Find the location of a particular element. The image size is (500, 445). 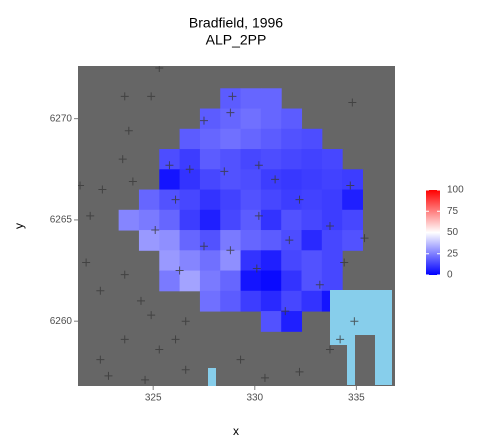

y-tick-label: 6270 is located at coordinates (61, 118).